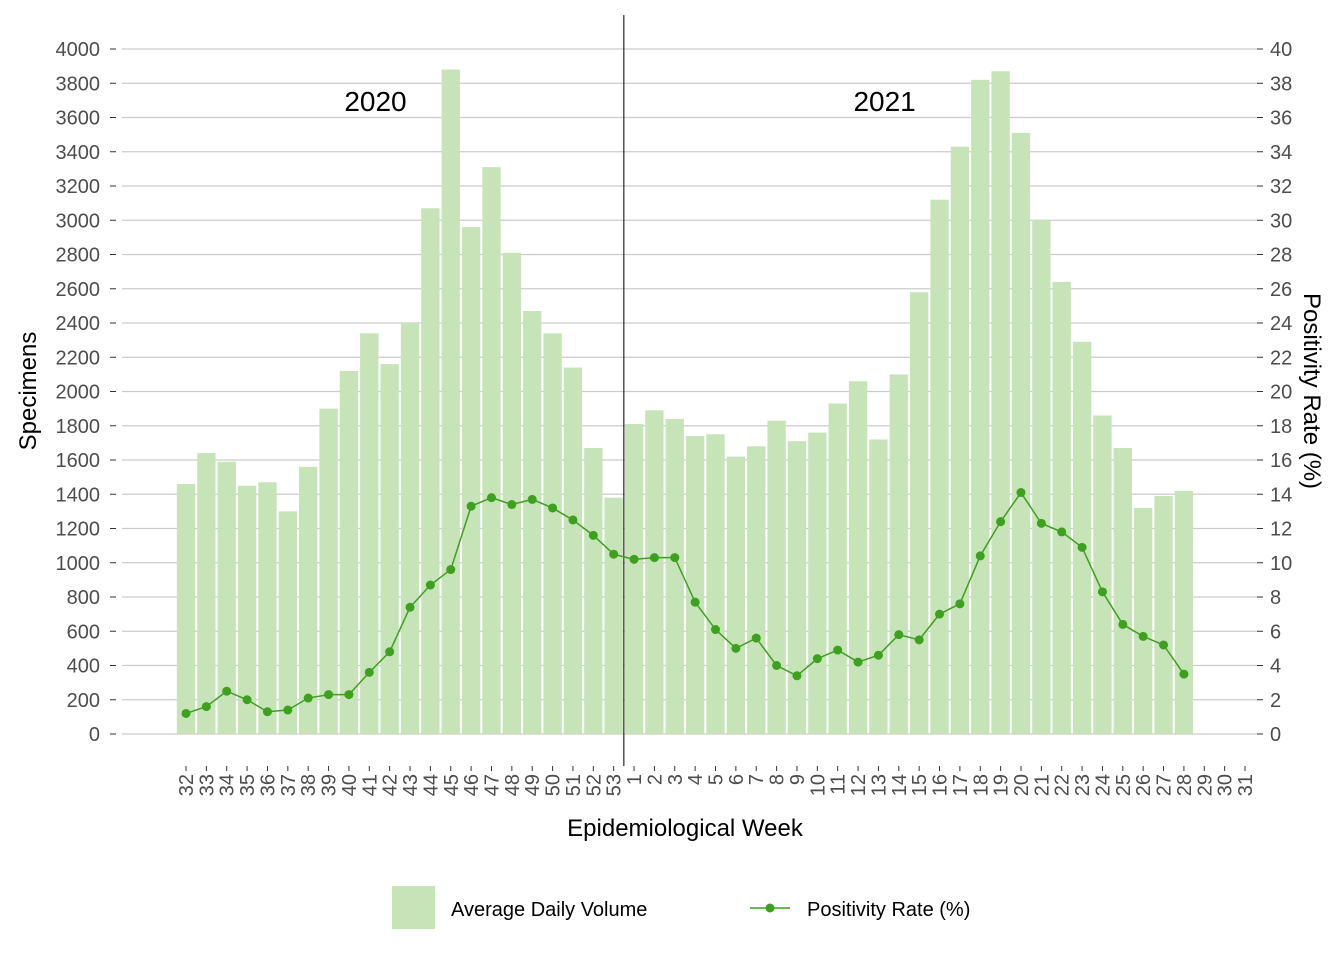 The height and width of the screenshot is (960, 1344). What do you see at coordinates (78, 324) in the screenshot?
I see `y-tick-label: 2400` at bounding box center [78, 324].